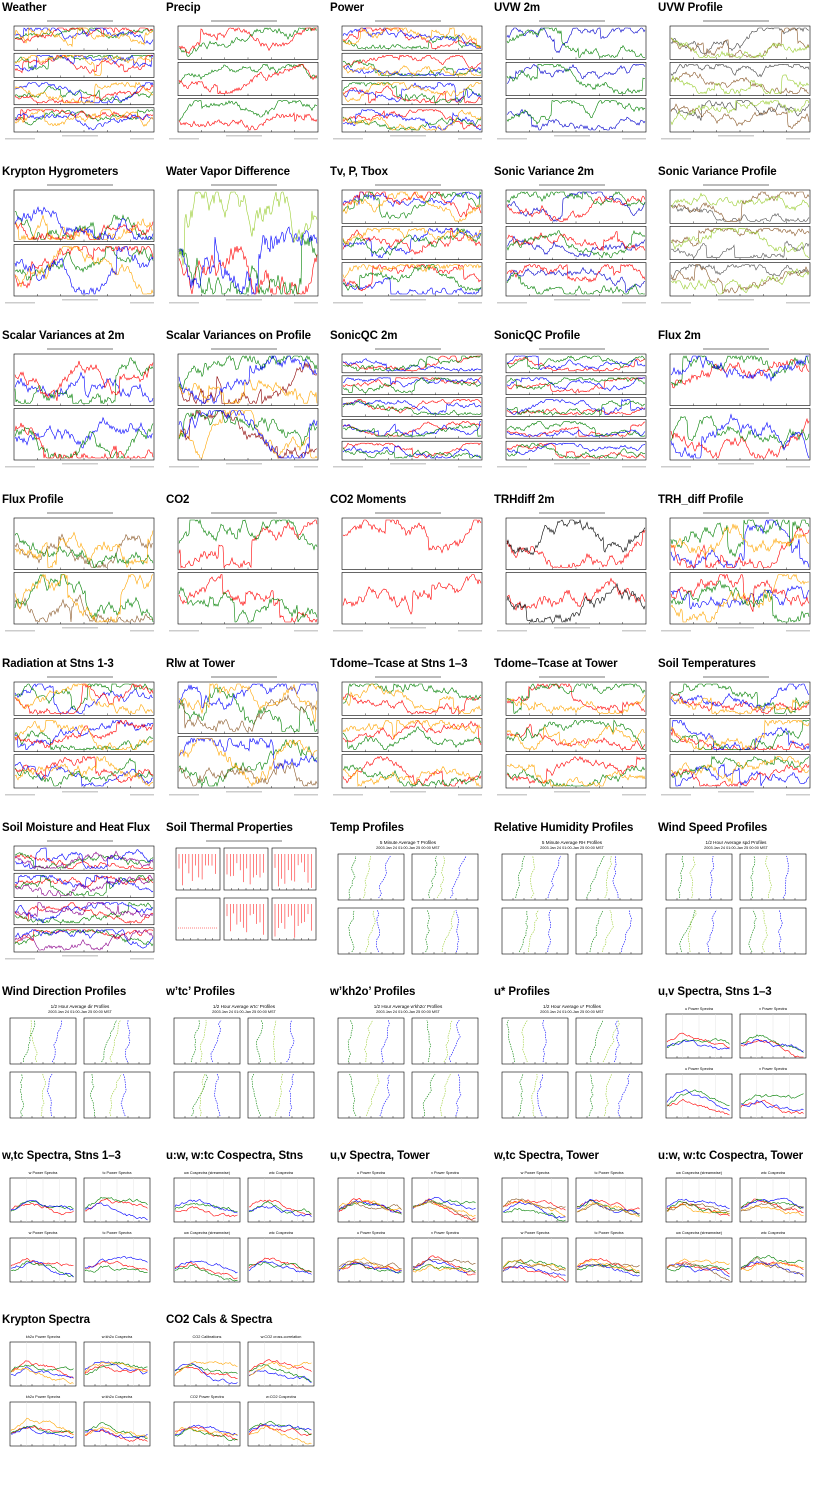  Describe the element at coordinates (228, 172) in the screenshot. I see `thumbnail-title: Water Vapor Difference` at that location.